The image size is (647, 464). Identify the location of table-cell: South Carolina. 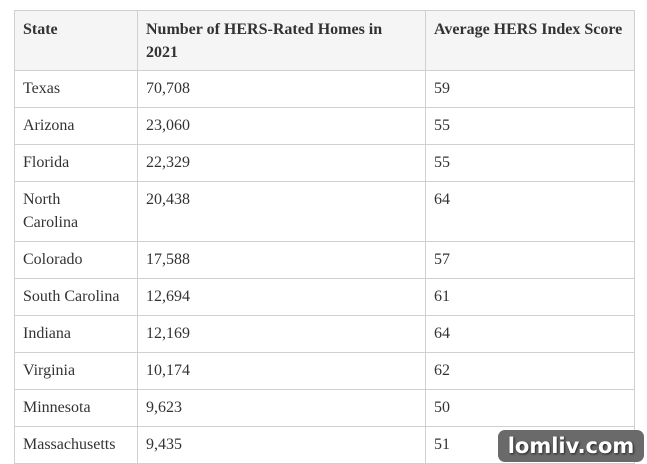
(76, 297).